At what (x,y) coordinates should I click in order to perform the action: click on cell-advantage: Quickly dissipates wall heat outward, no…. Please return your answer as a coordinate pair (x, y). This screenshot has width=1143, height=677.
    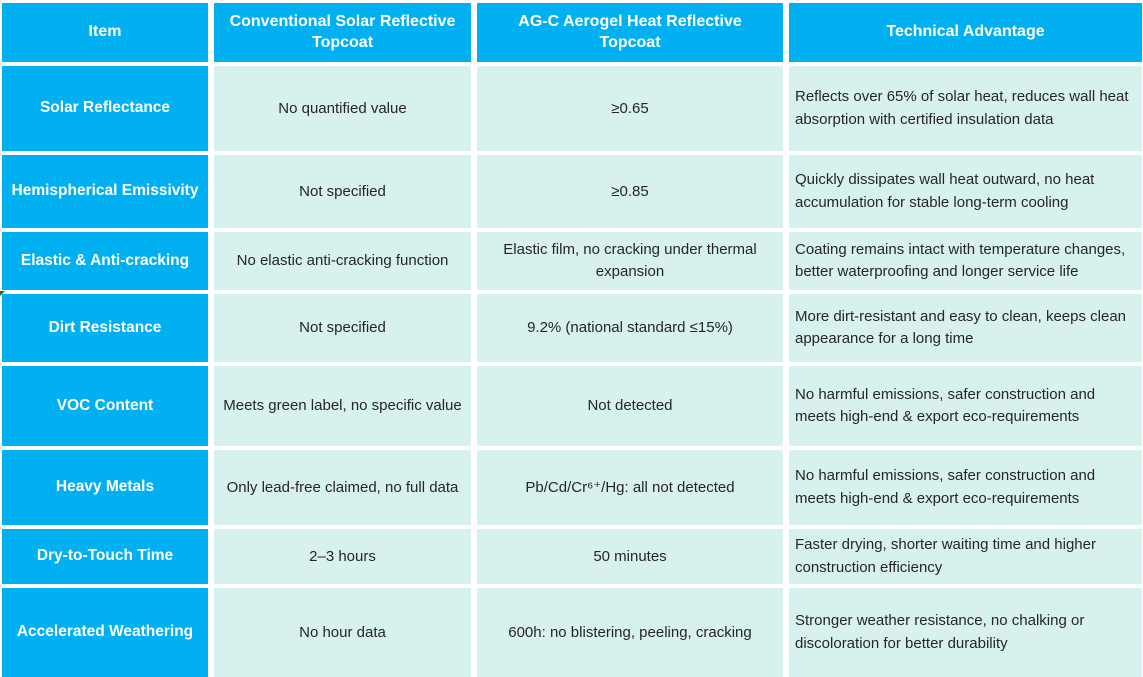
    Looking at the image, I should click on (965, 191).